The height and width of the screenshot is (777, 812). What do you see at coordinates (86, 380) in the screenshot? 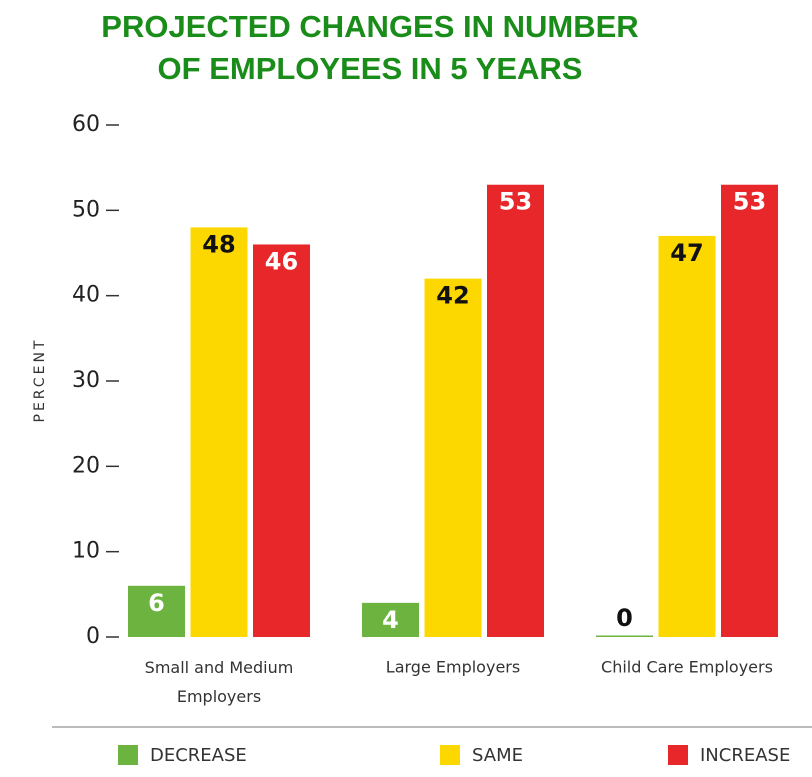
I see `y-tick-label: 30` at bounding box center [86, 380].